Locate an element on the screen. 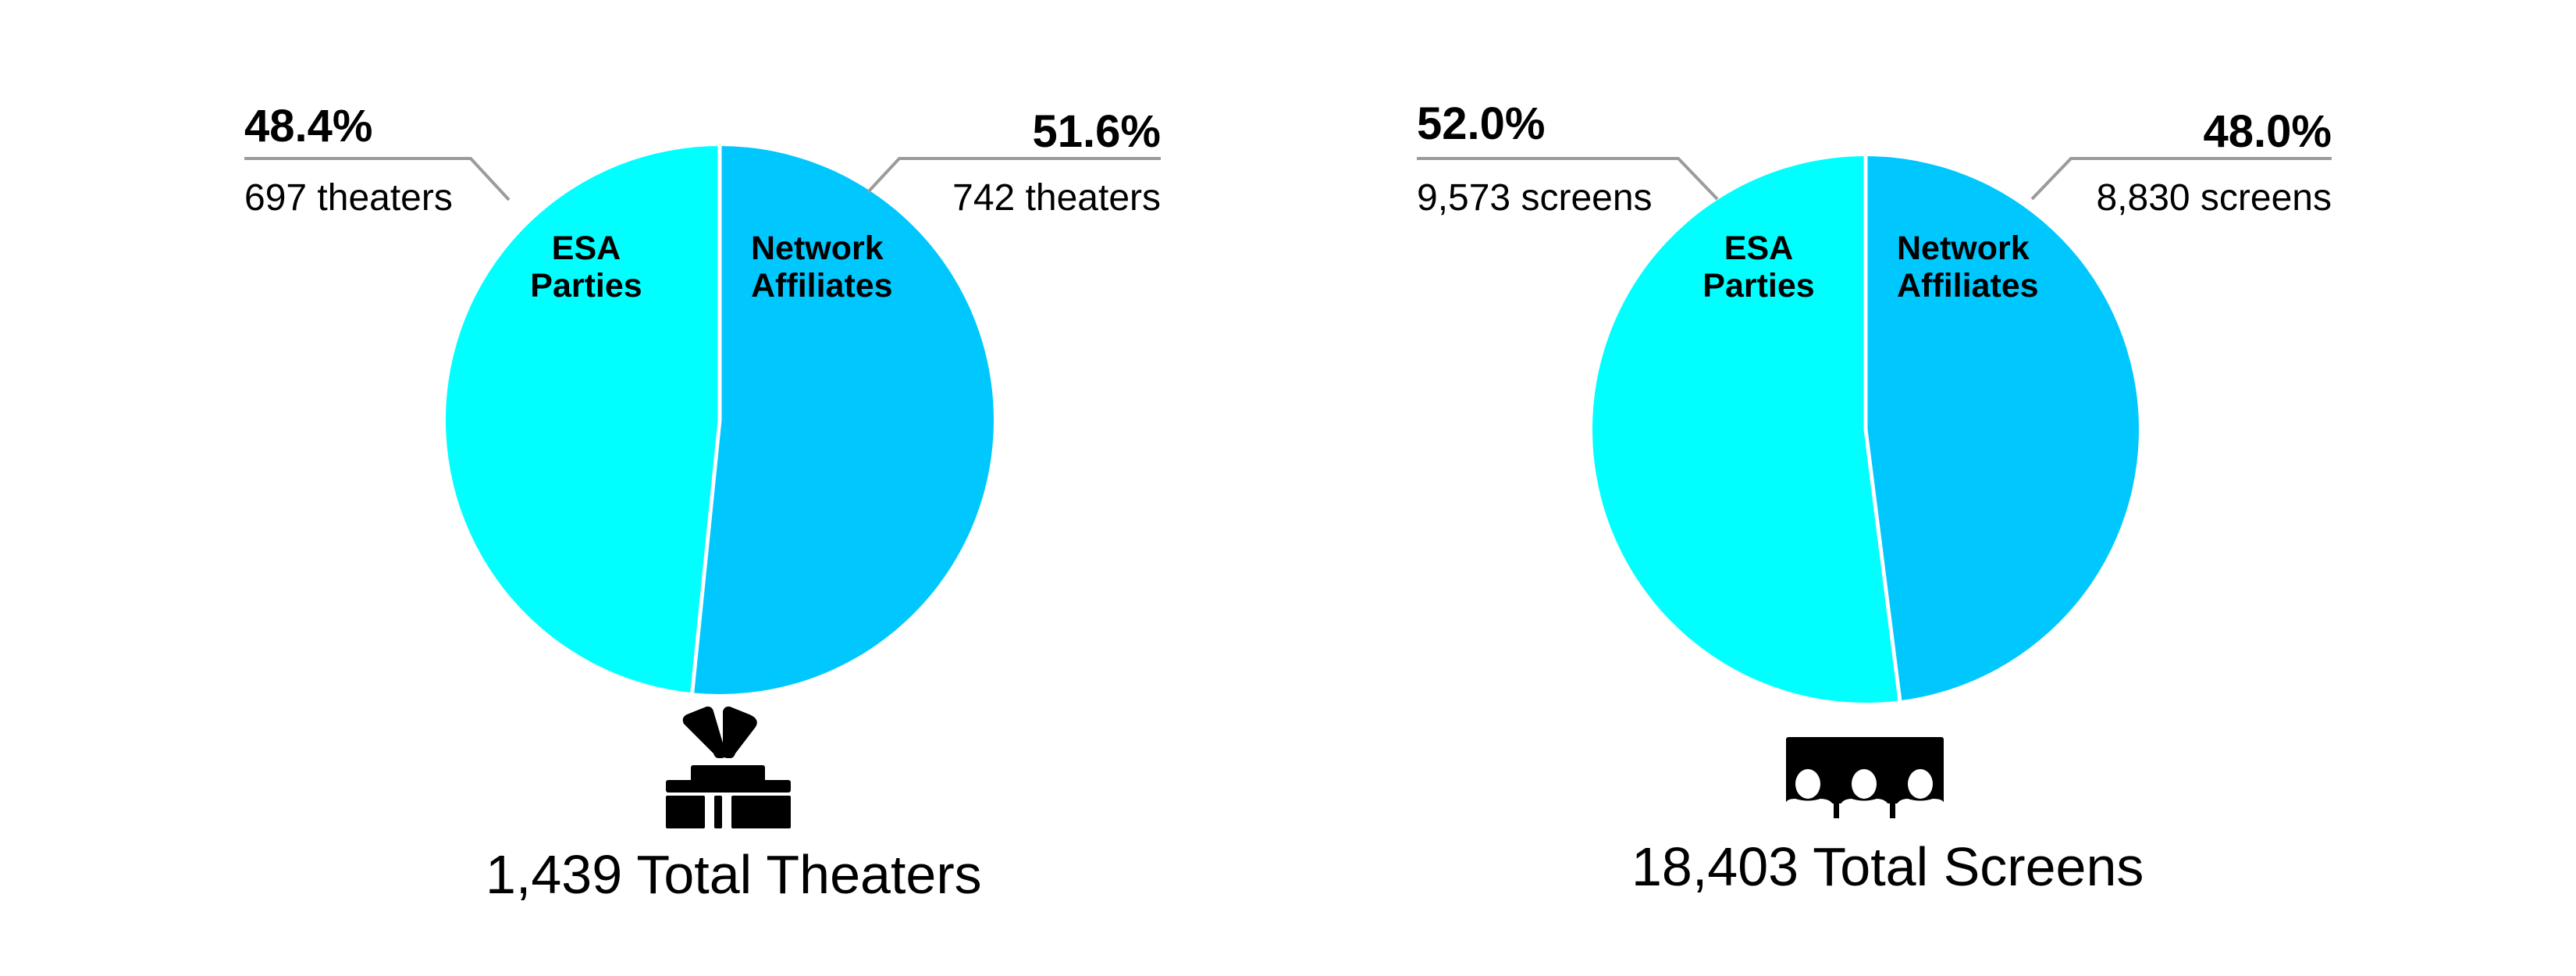 This screenshot has height=976, width=2576. theaters-esa-percent: 48.4% is located at coordinates (308, 126).